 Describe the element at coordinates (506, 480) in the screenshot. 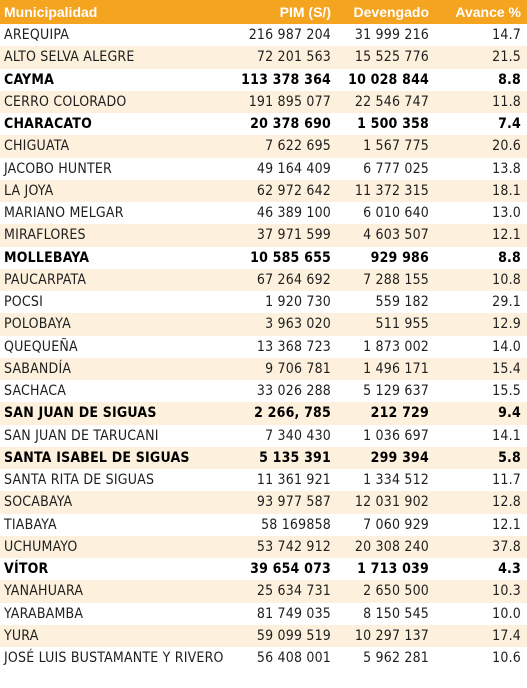

I see `avance-cell: 11.7` at that location.